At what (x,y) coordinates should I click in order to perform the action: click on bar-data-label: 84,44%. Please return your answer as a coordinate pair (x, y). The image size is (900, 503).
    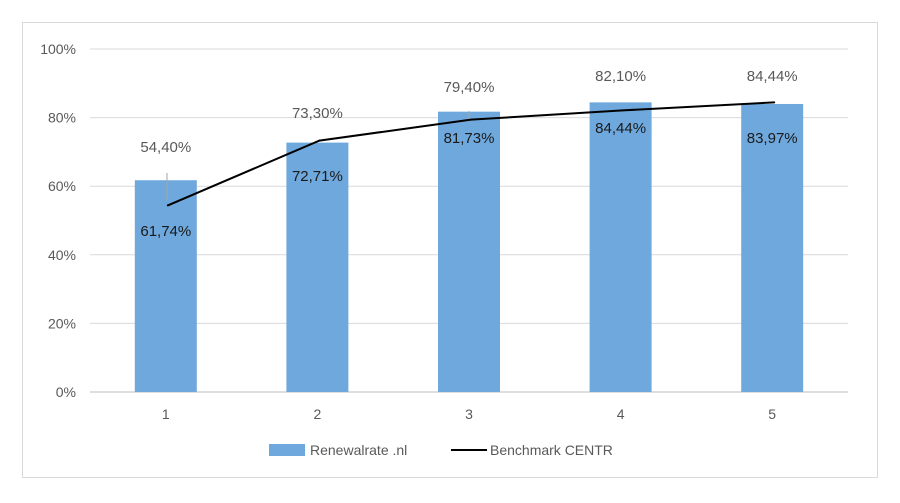
    Looking at the image, I should click on (620, 128).